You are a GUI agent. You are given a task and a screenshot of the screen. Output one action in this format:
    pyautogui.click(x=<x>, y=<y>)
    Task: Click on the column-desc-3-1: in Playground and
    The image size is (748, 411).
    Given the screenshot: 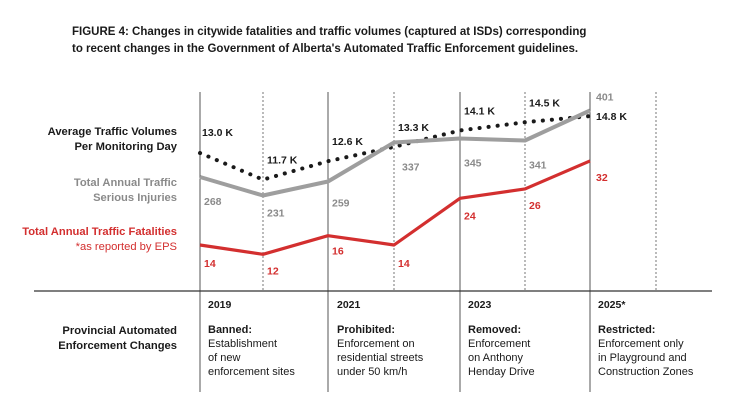 What is the action you would take?
    pyautogui.click(x=642, y=358)
    